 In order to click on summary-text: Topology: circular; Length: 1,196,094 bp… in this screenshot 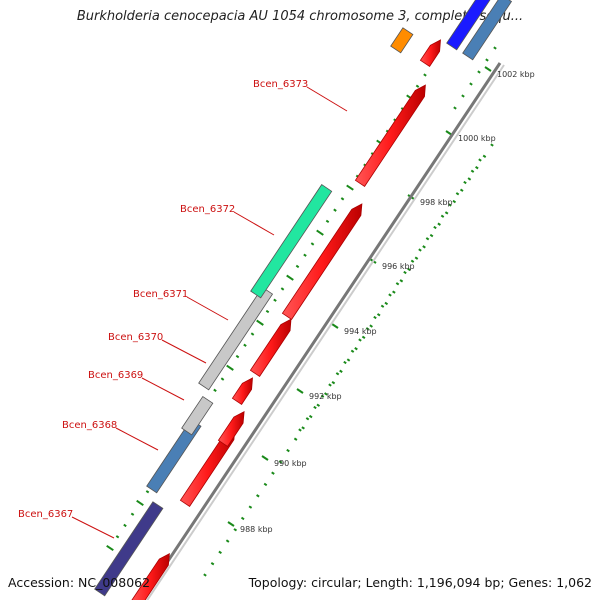, I will do `click(420, 582)`.